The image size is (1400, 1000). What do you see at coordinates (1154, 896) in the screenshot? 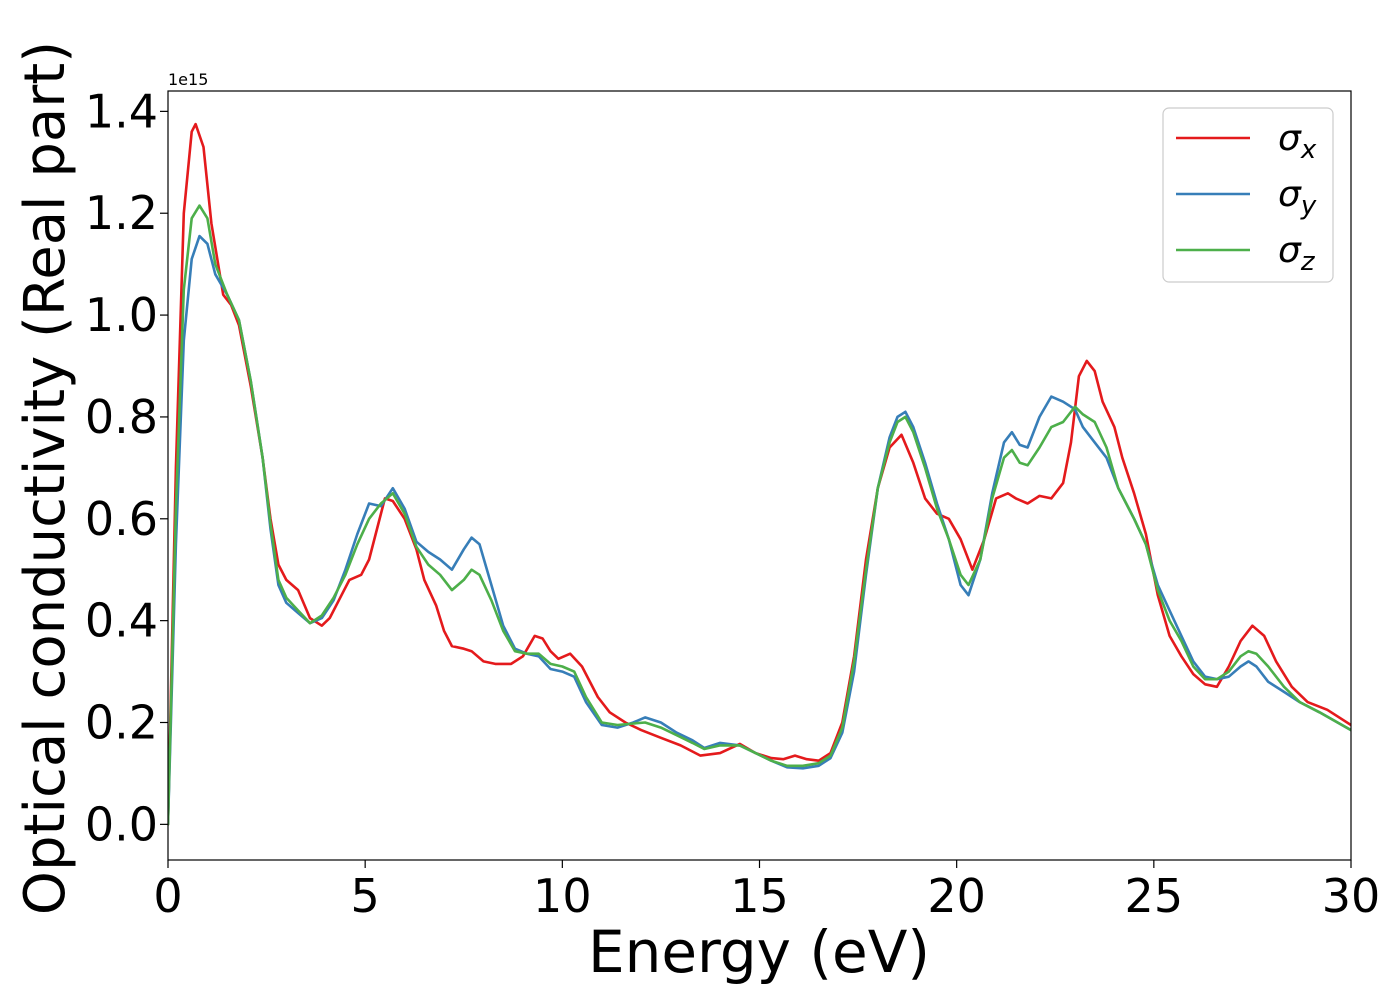
I see `x-tick-label: 25` at bounding box center [1154, 896].